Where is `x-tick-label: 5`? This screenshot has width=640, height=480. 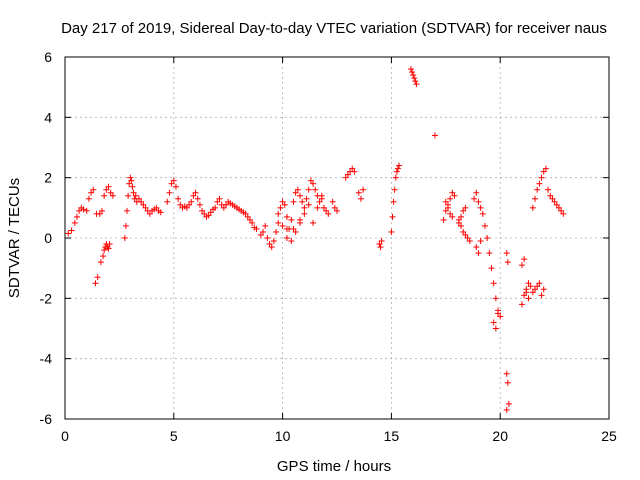
x-tick-label: 5 is located at coordinates (174, 436).